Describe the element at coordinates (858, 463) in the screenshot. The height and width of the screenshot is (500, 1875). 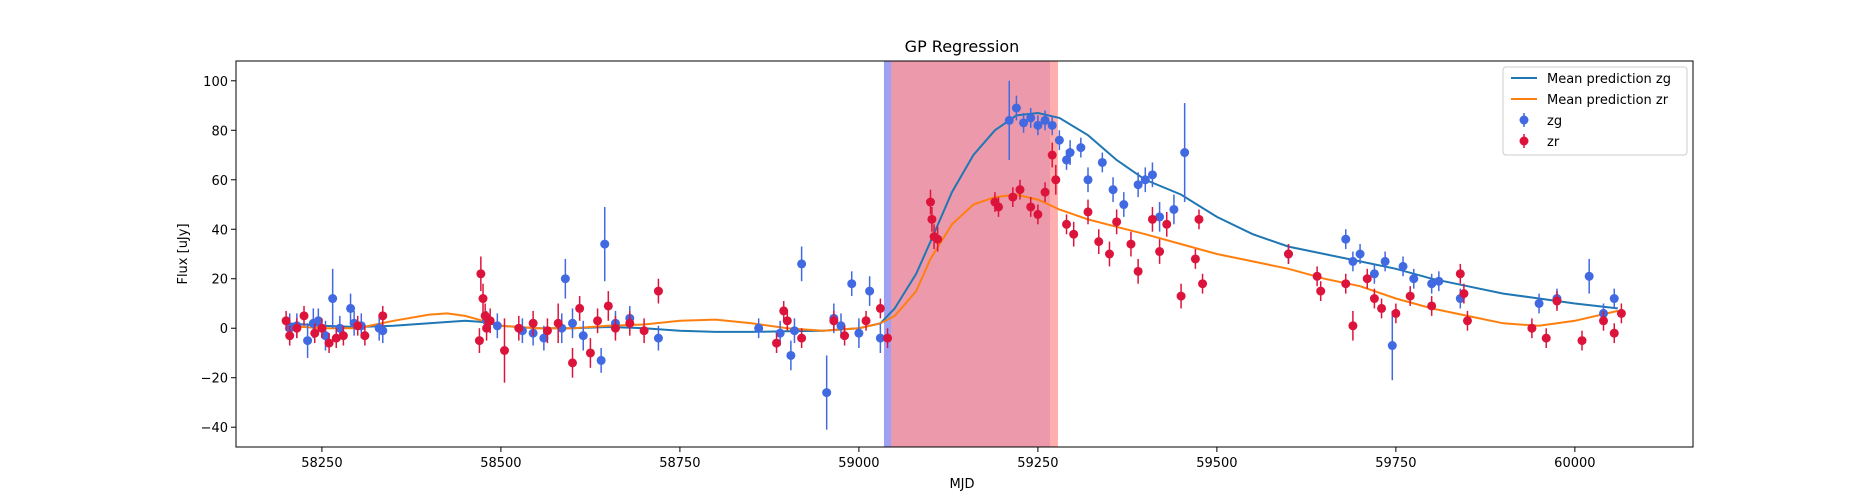
I see `x-tick-label: 59000` at that location.